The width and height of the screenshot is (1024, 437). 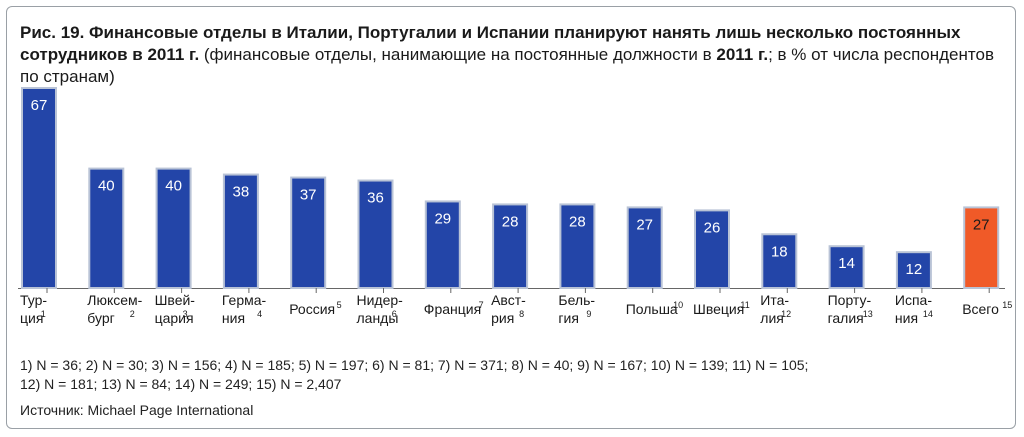 What do you see at coordinates (779, 251) in the screenshot?
I see `data-label: 18` at bounding box center [779, 251].